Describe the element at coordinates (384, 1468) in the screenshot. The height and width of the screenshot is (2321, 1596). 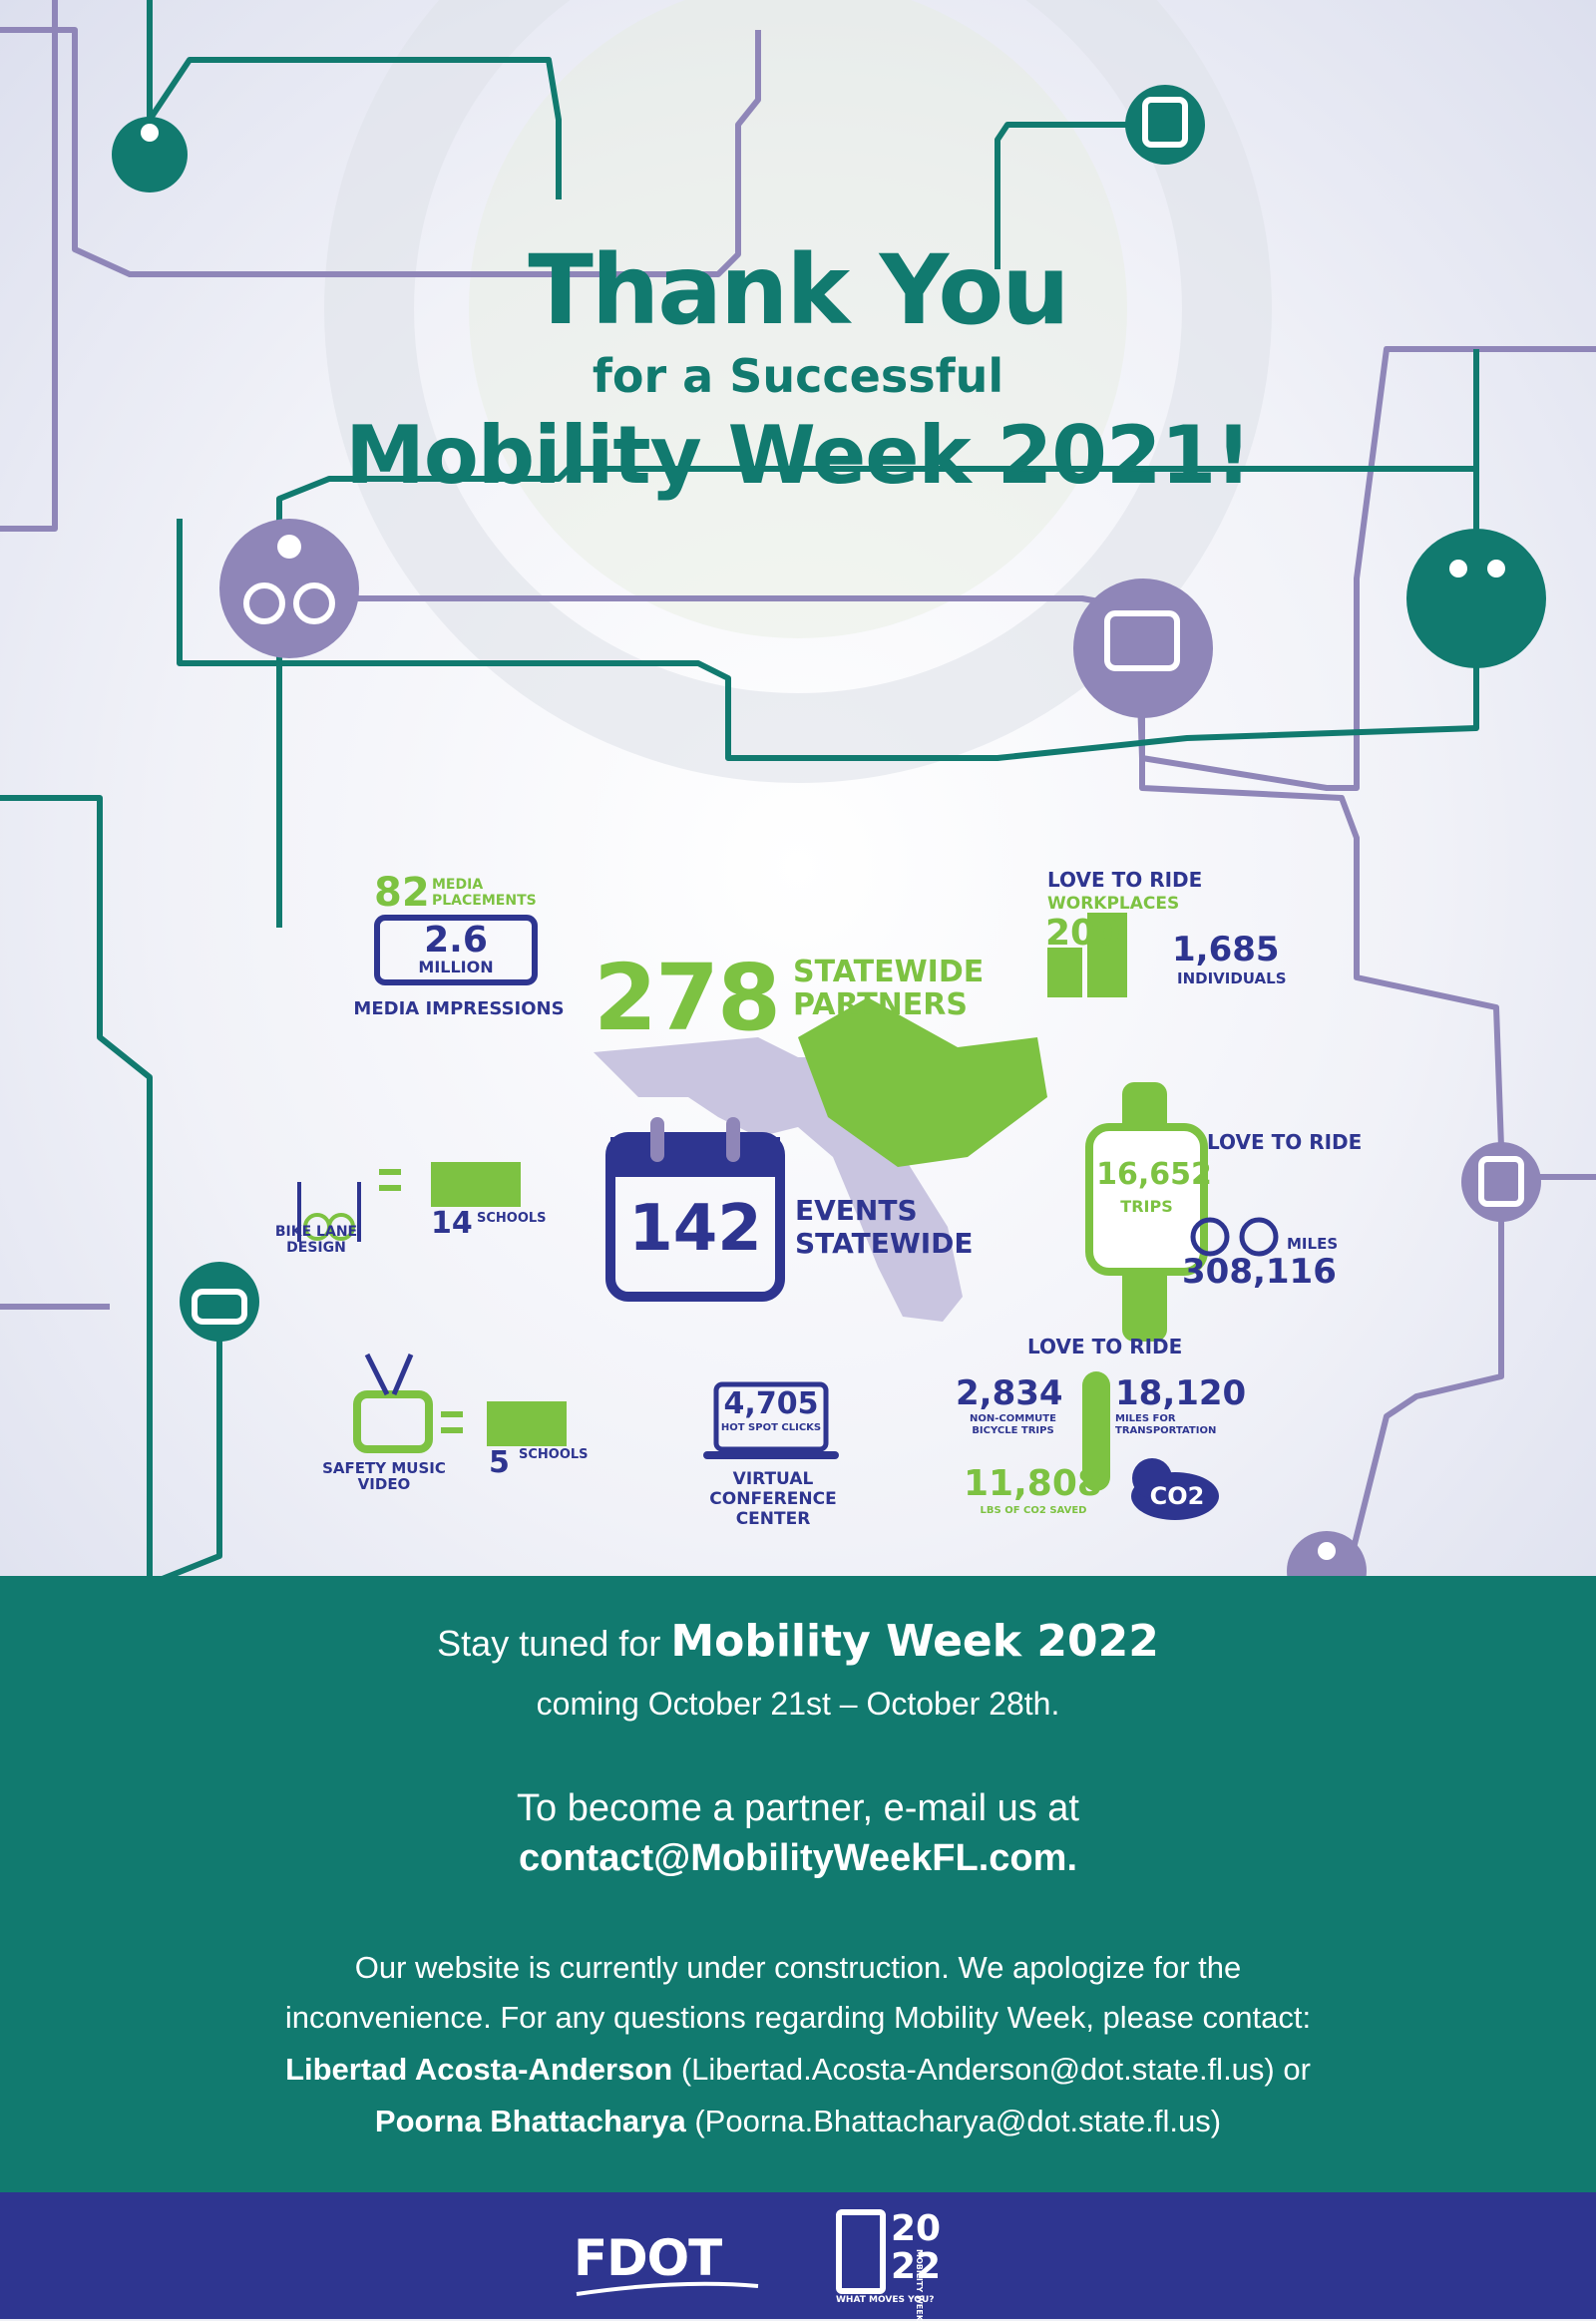
I see `safety-video-label-1: SAFETY MUSIC` at that location.